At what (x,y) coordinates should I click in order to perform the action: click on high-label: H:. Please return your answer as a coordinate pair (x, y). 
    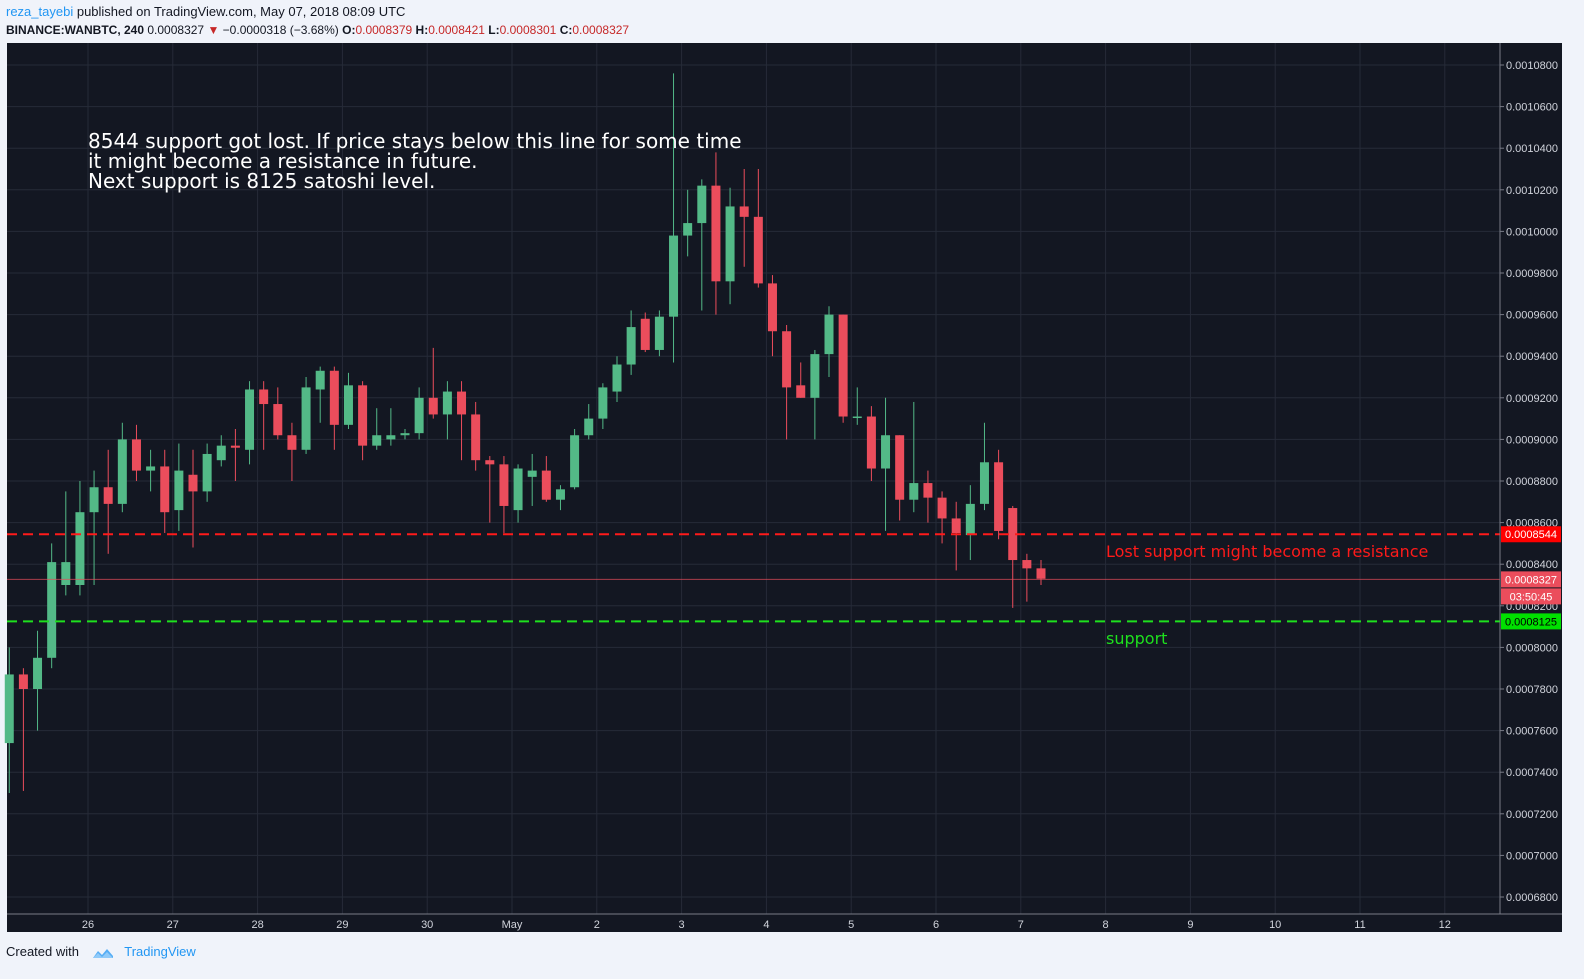
    Looking at the image, I should click on (422, 30).